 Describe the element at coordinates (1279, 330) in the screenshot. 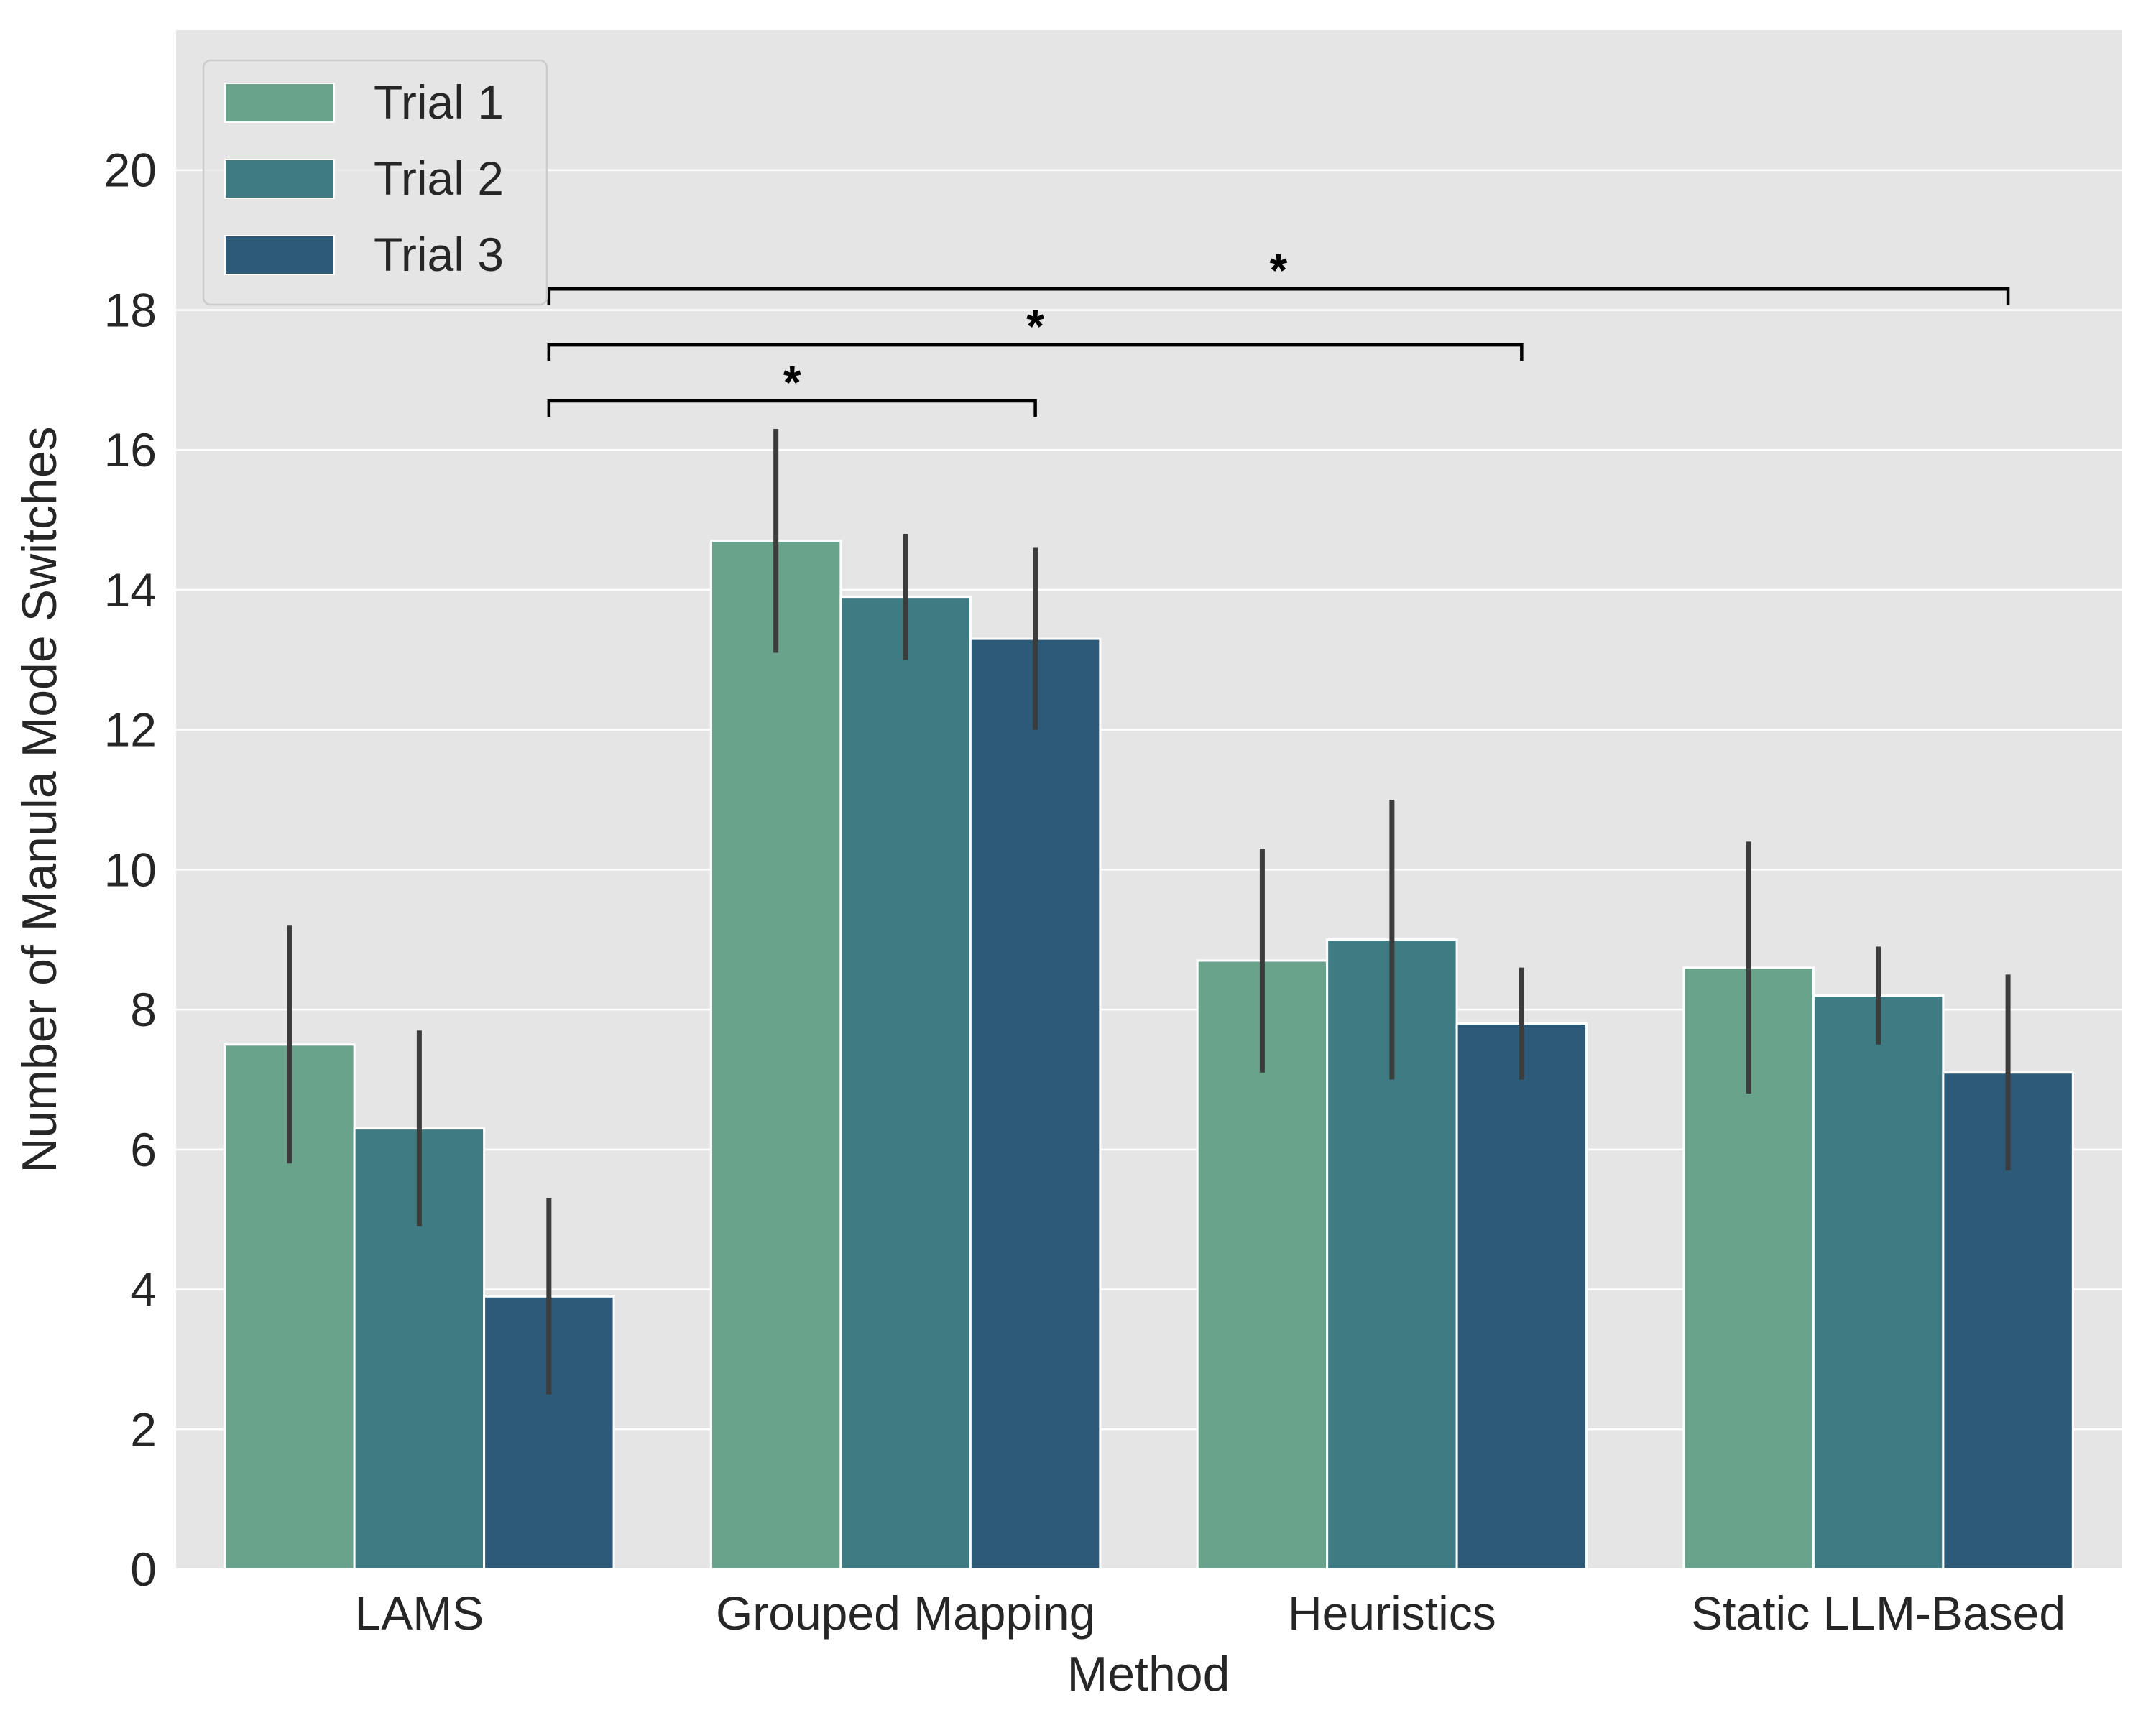

I see `significance-brackets: * * *` at that location.